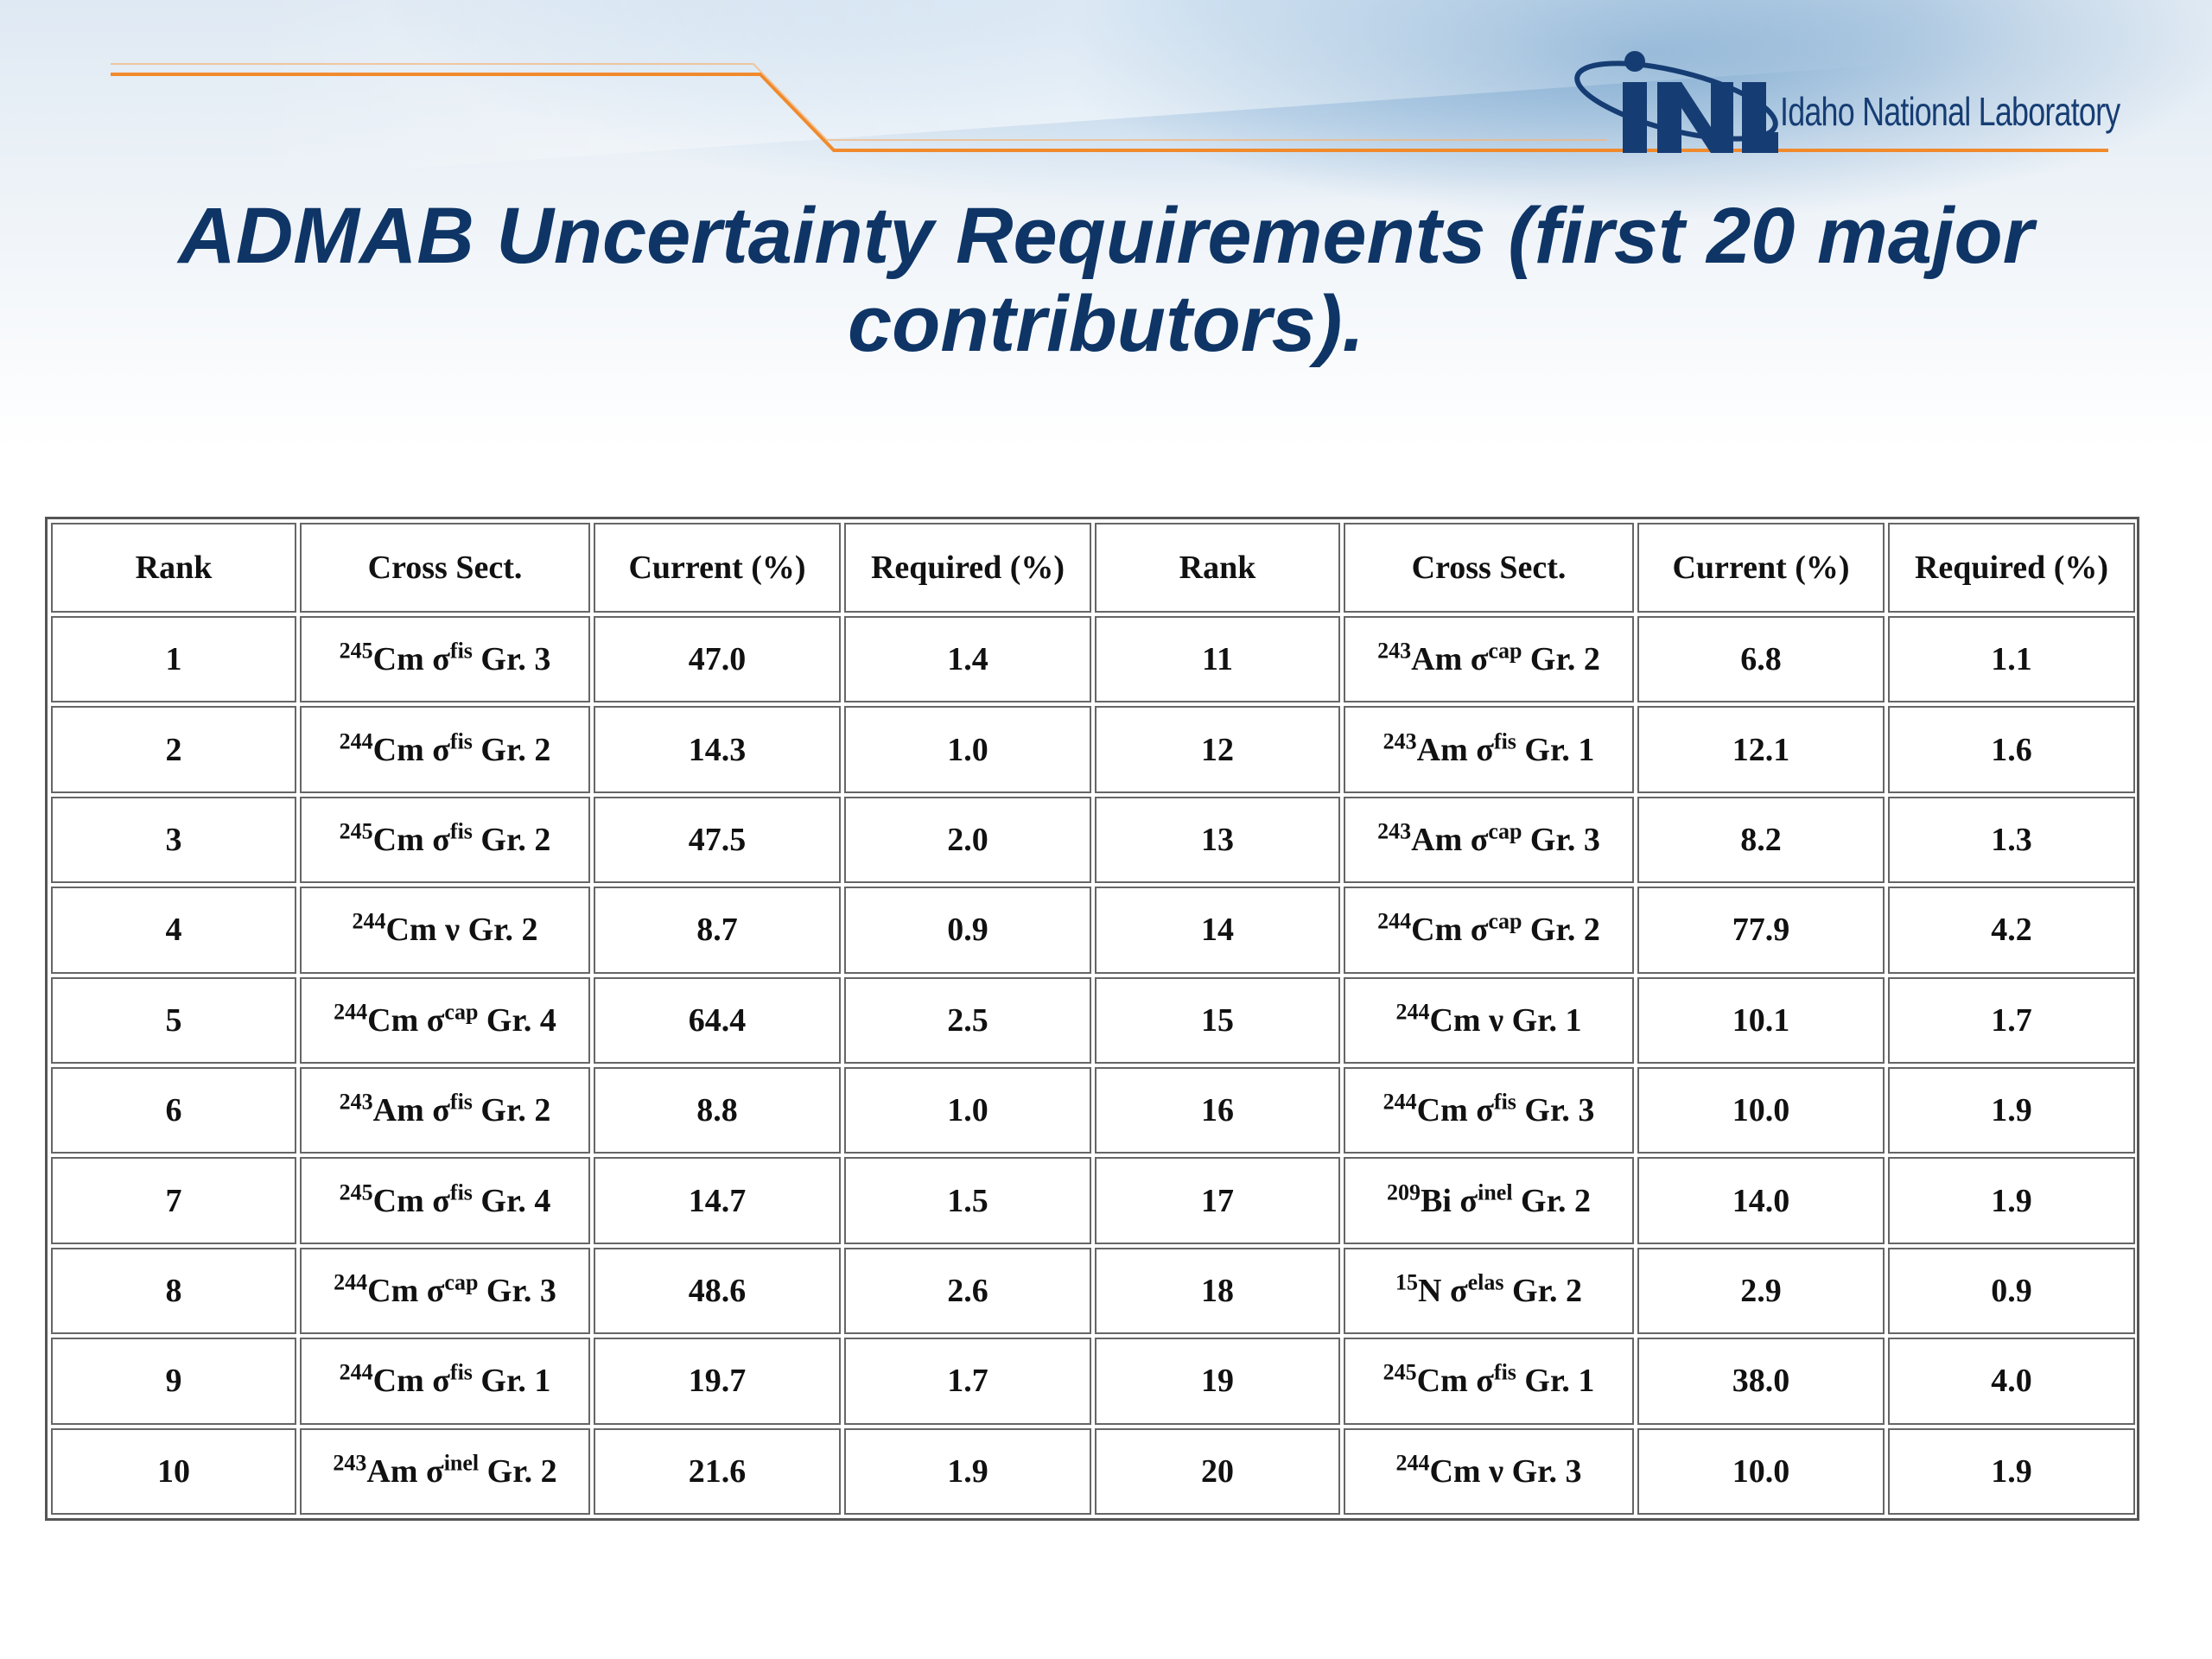 Image resolution: width=2212 pixels, height=1659 pixels. What do you see at coordinates (1761, 930) in the screenshot?
I see `current-cell: 77.9` at bounding box center [1761, 930].